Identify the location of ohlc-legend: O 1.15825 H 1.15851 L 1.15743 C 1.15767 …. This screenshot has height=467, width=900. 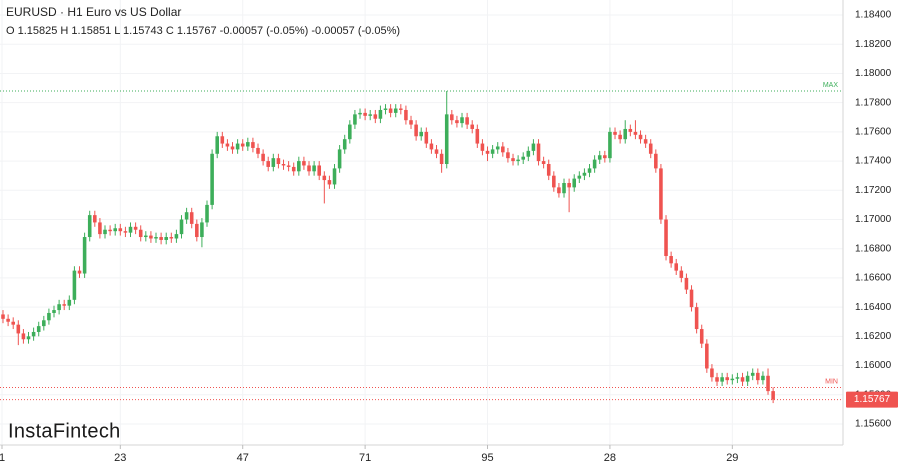
(203, 31).